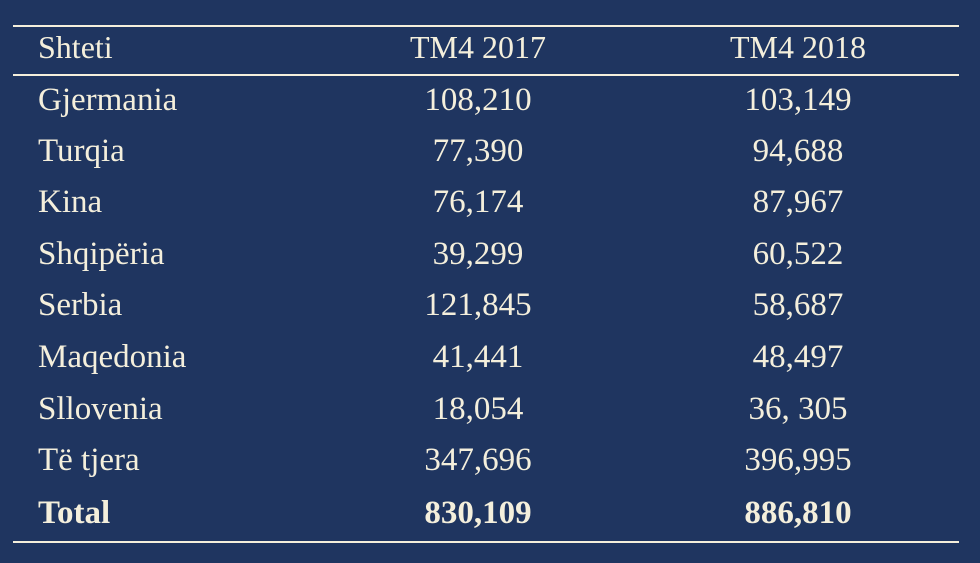 This screenshot has height=563, width=980. Describe the element at coordinates (478, 202) in the screenshot. I see `row-value-2017: 76,174` at that location.